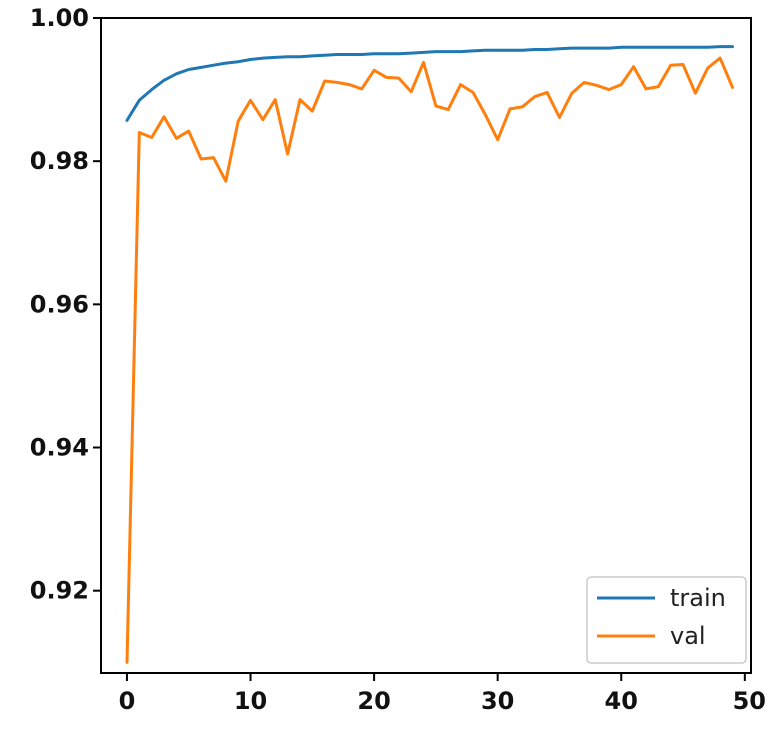  Describe the element at coordinates (666, 620) in the screenshot. I see `legend: train val` at that location.